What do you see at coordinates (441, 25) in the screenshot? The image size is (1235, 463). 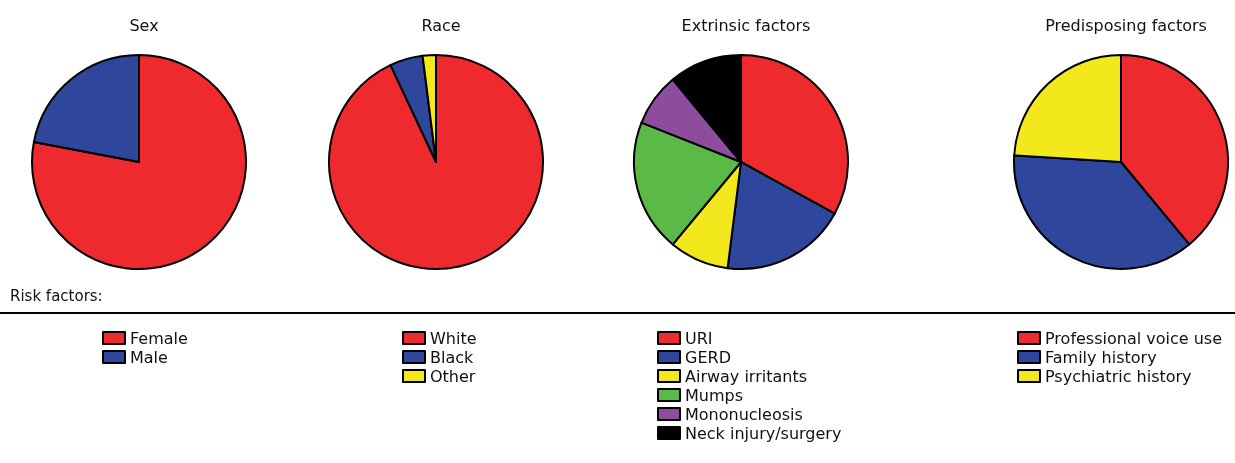 I see `chart-title: Race` at bounding box center [441, 25].